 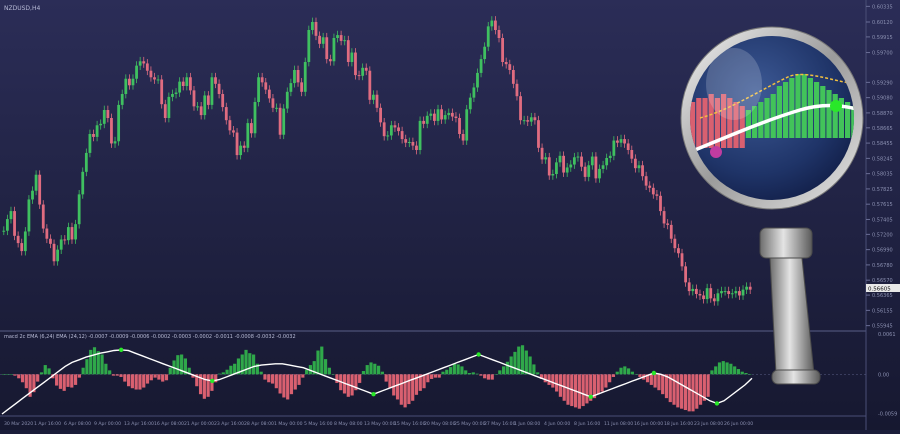 I want to click on magnifier-collar, so click(x=786, y=243).